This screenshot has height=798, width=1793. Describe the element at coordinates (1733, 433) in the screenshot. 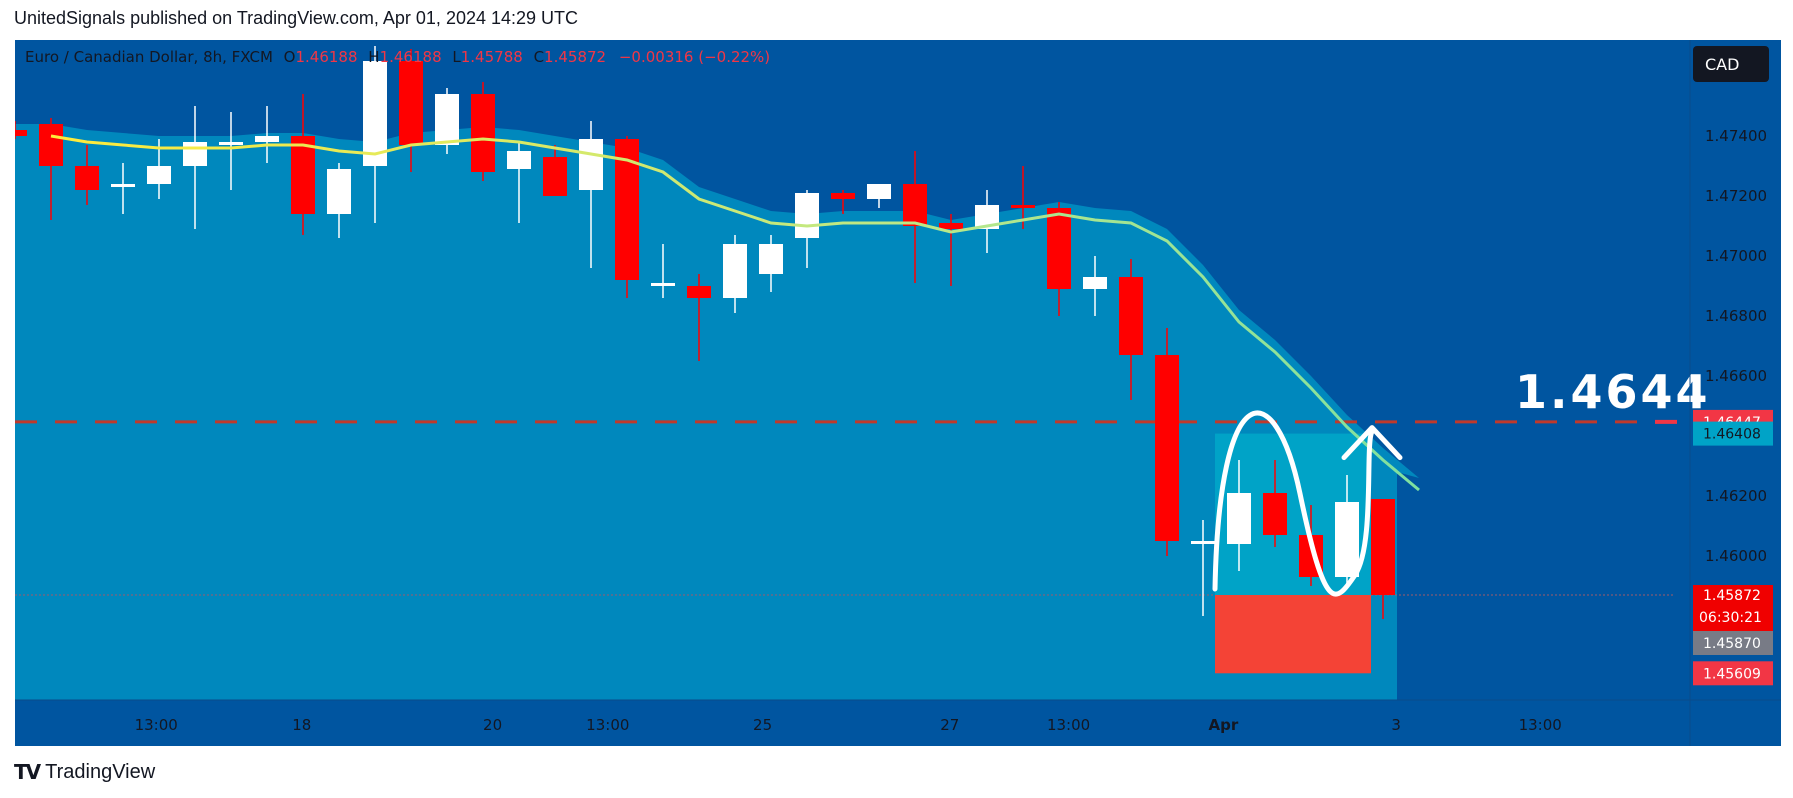

I see `badge-position-top-bg` at that location.